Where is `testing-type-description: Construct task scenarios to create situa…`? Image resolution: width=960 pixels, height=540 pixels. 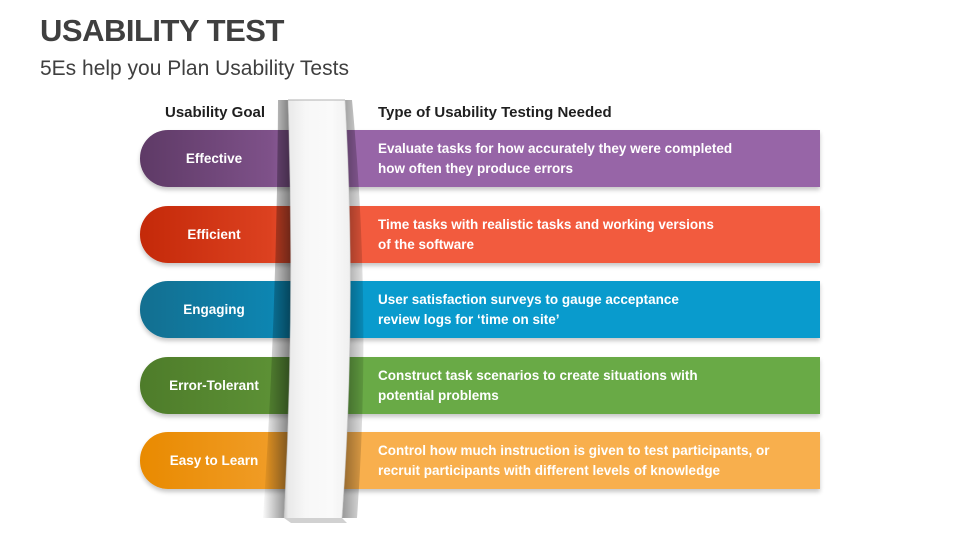
testing-type-description: Construct task scenarios to create situa… is located at coordinates (595, 385).